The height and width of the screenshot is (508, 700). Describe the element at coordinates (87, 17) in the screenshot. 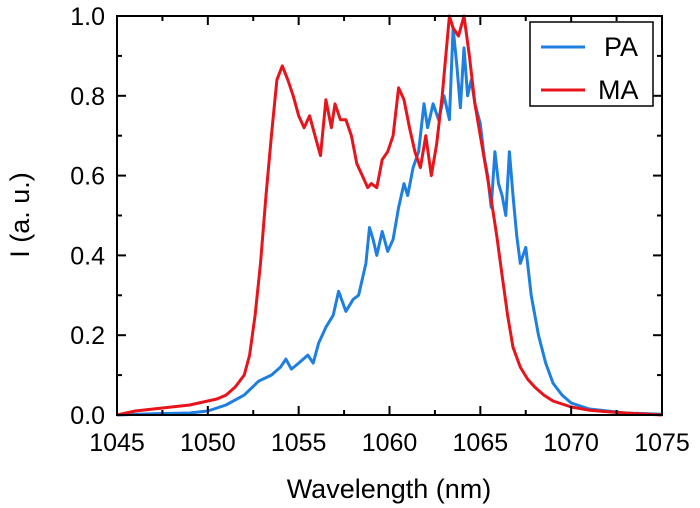

I see `y-tick-label: 1.0` at that location.